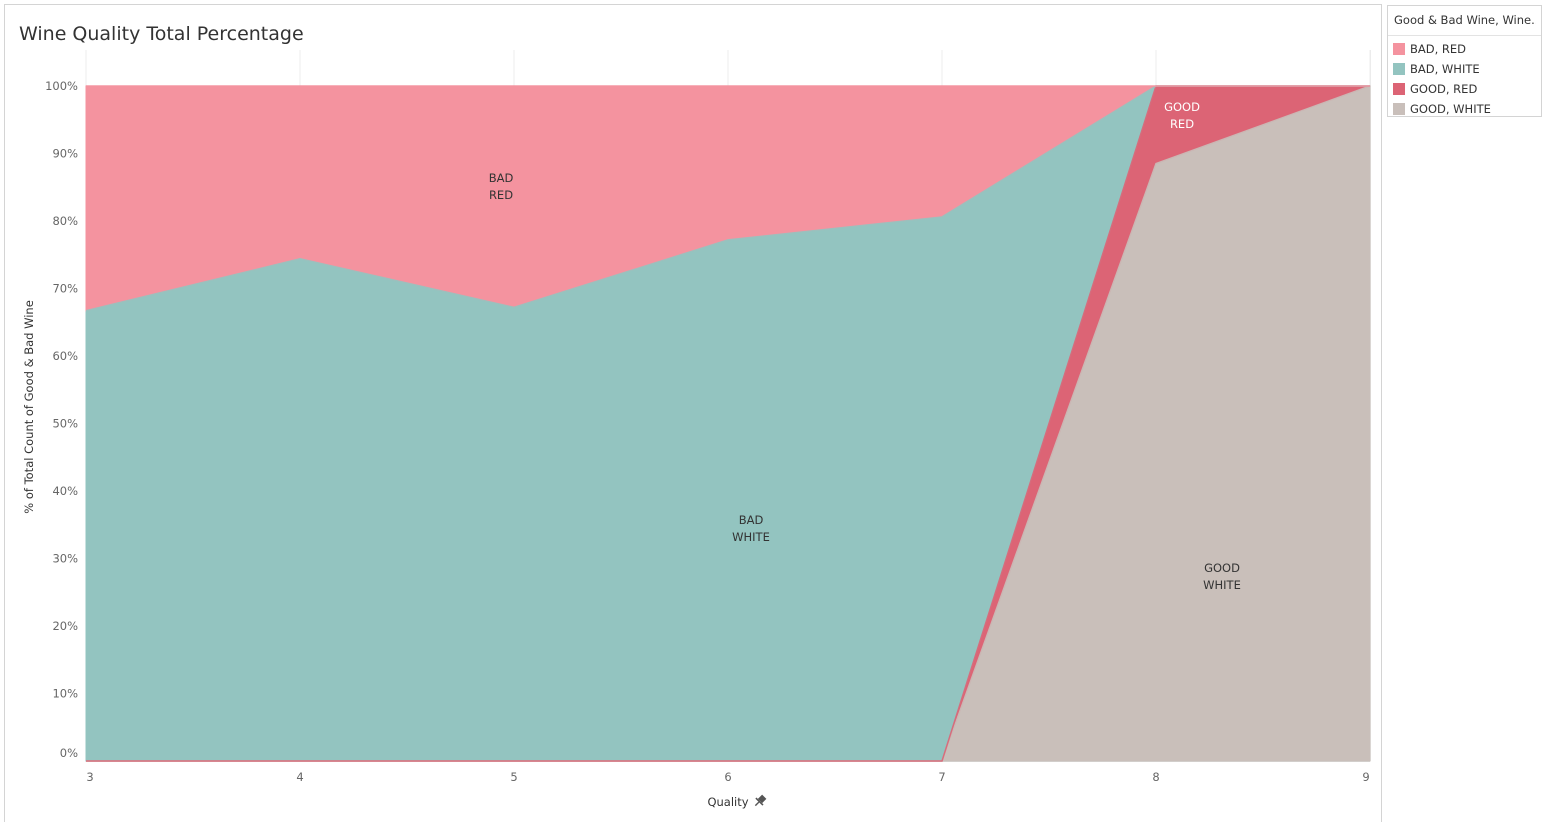  I want to click on y-tick-label: 20%, so click(65, 626).